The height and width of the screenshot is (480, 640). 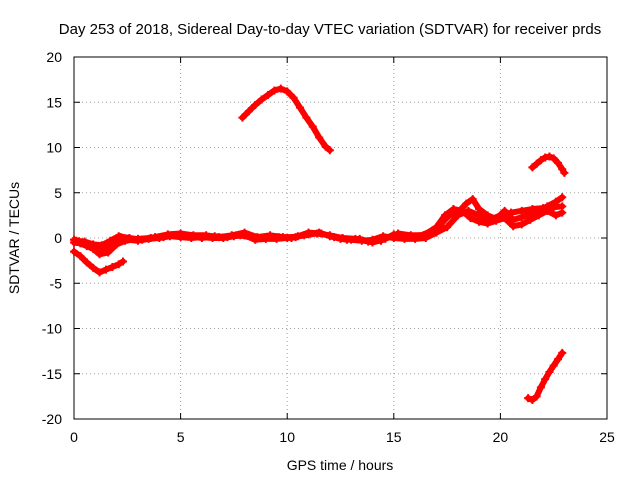 What do you see at coordinates (52, 419) in the screenshot?
I see `y-tick-label: -20` at bounding box center [52, 419].